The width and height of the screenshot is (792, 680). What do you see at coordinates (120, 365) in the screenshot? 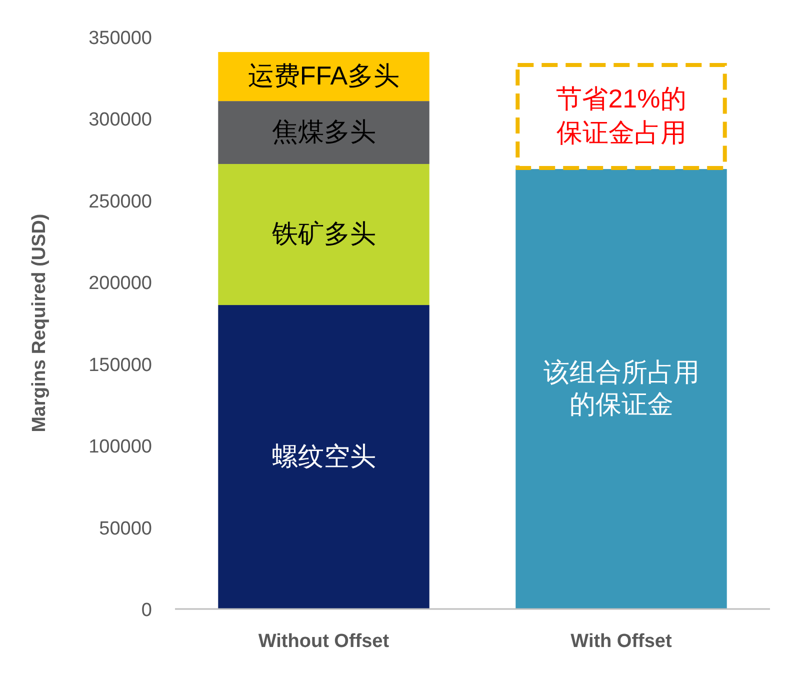
I see `y-tick-label: 150000` at bounding box center [120, 365].